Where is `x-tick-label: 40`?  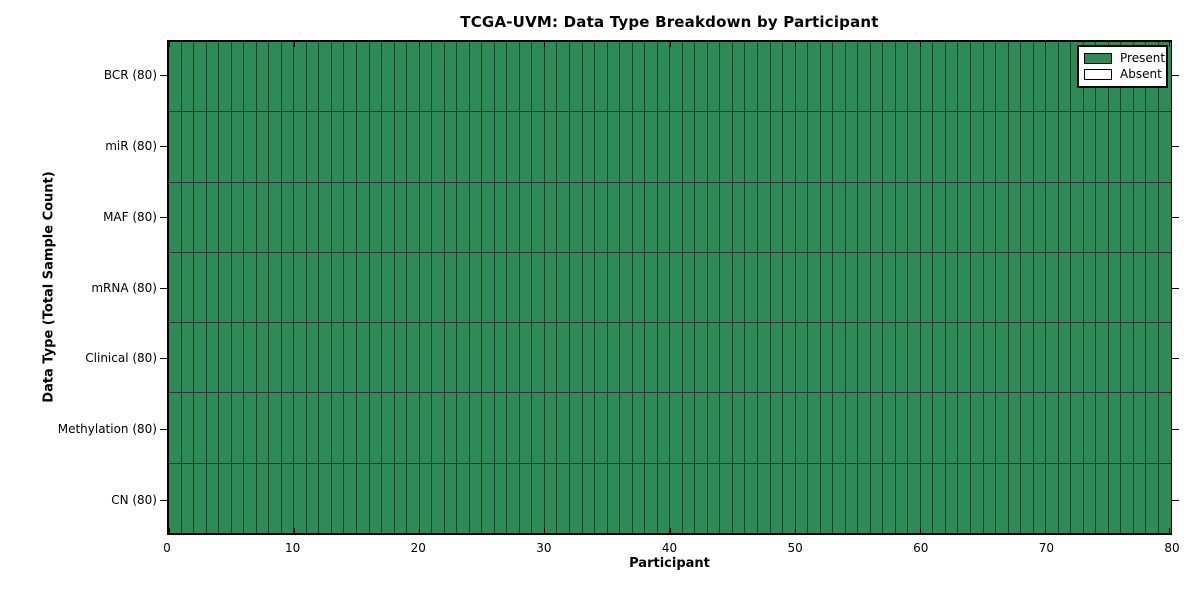
x-tick-label: 40 is located at coordinates (669, 548).